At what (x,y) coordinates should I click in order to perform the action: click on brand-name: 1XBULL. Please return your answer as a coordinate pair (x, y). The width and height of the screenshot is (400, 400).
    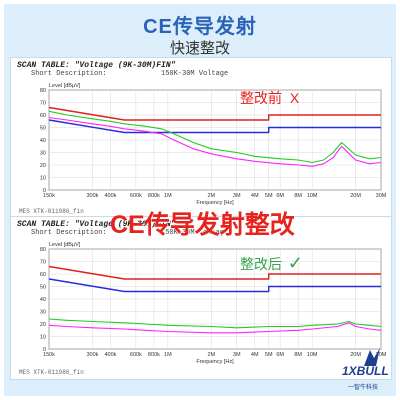
    Looking at the image, I should click on (365, 371).